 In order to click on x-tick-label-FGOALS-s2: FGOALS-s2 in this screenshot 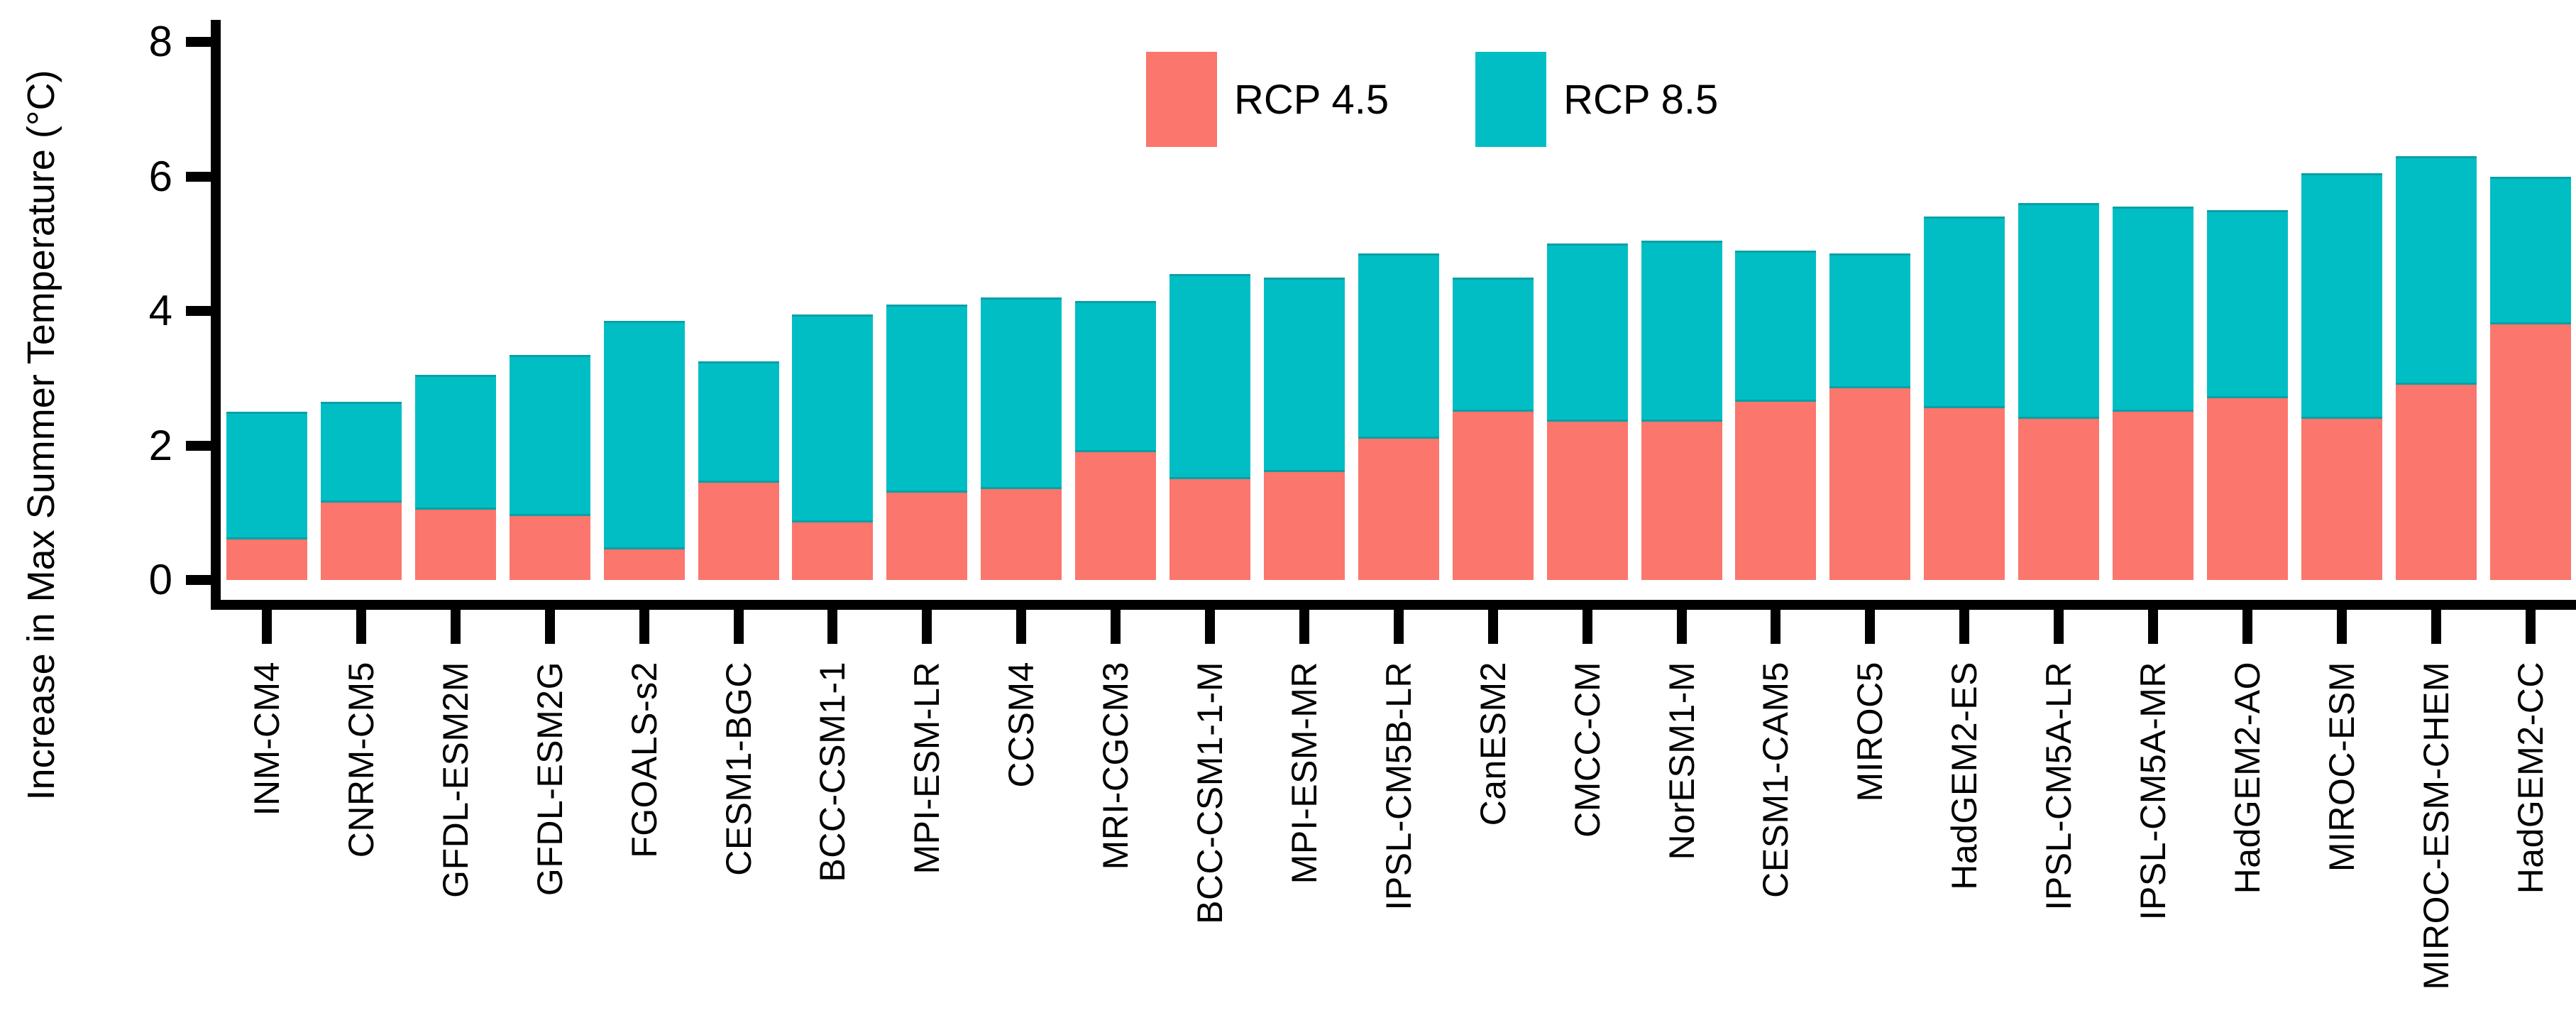, I will do `click(644, 760)`.